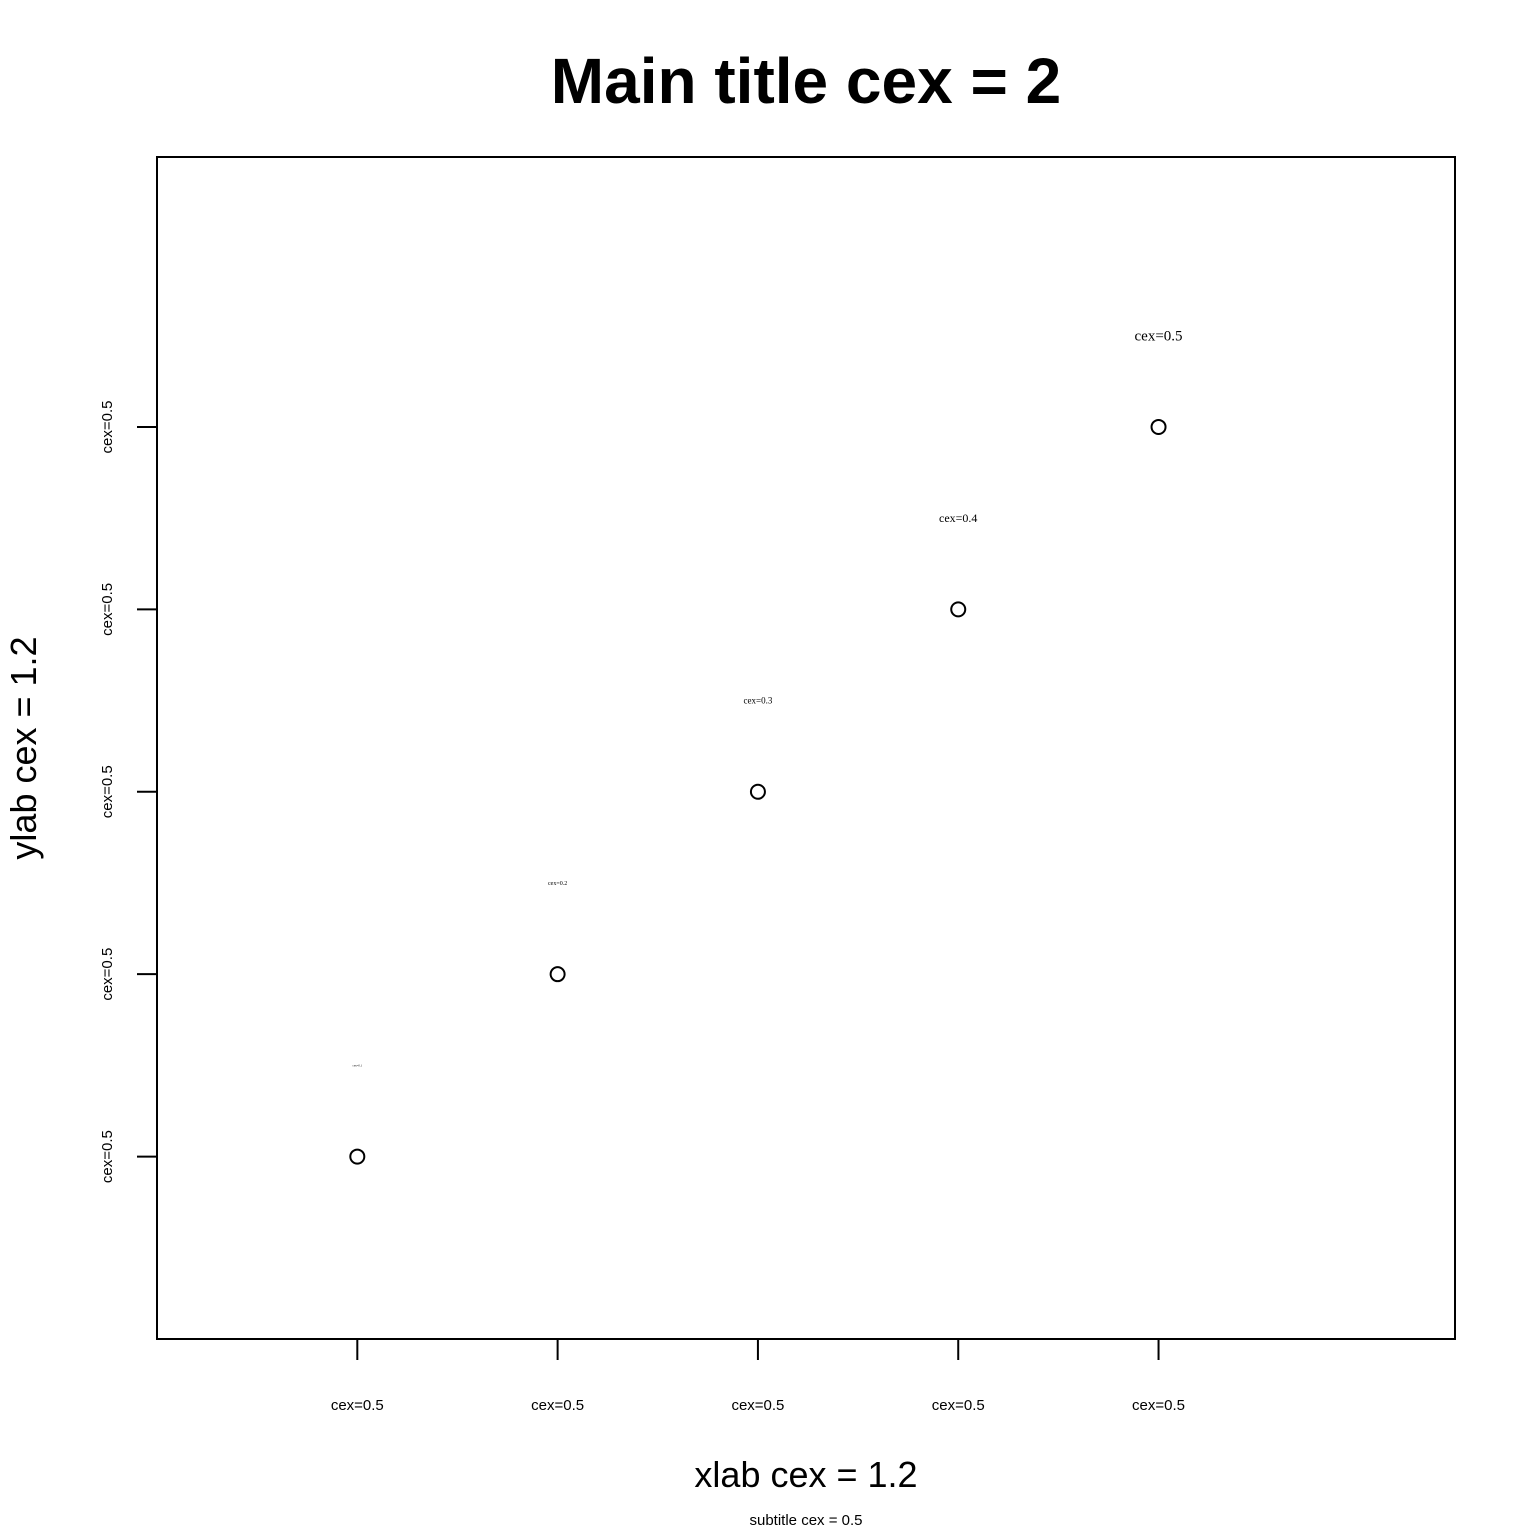 The height and width of the screenshot is (1536, 1536). Describe the element at coordinates (758, 1376) in the screenshot. I see `x-axis: cex=0.5 cex=0.5 cex=0.5 cex=0.5 cex=0.5` at that location.